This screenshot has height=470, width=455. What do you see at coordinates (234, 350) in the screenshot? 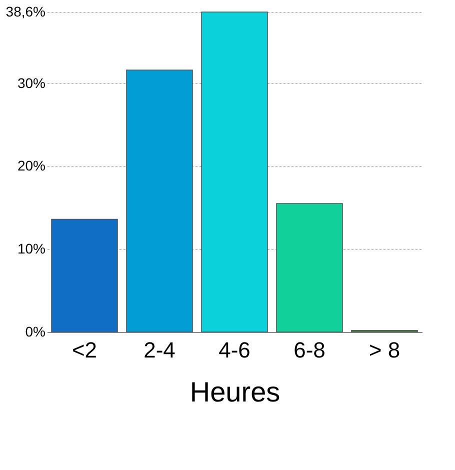
I see `x-tick-label: 4-6` at bounding box center [234, 350].